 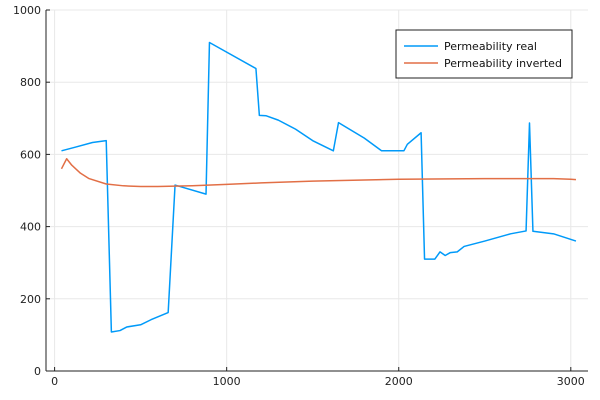 I want to click on y-tick-label: 1000, so click(x=27, y=10).